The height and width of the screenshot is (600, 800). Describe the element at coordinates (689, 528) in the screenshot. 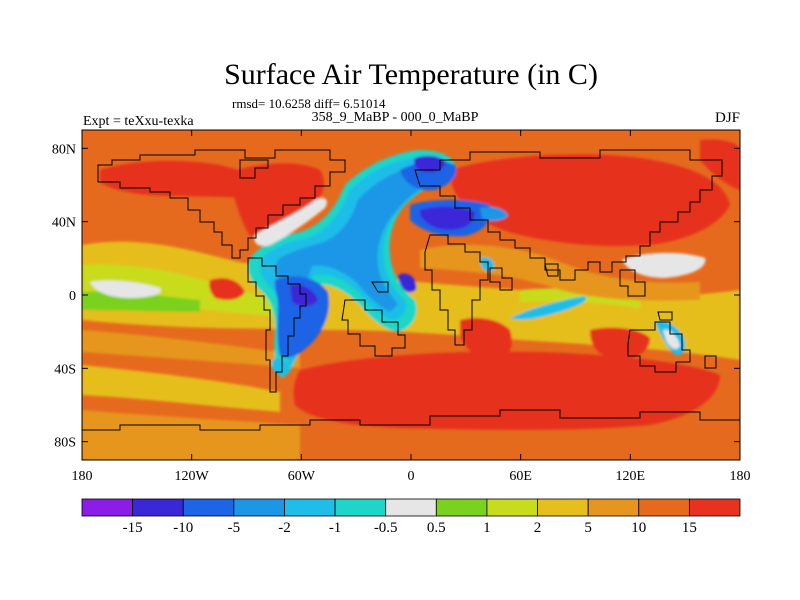

I see `colorbar-label: 15` at that location.